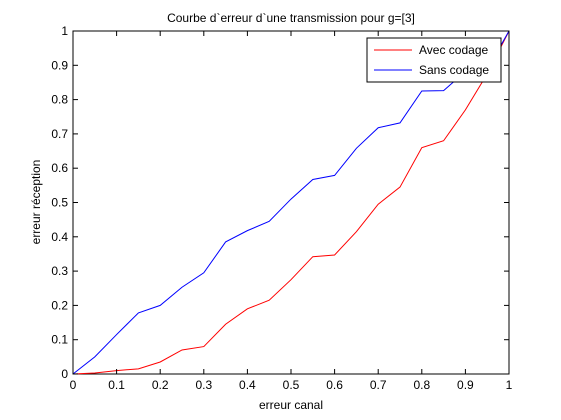 This screenshot has height=420, width=561. Describe the element at coordinates (247, 385) in the screenshot. I see `x-tick-label: 0.4` at that location.